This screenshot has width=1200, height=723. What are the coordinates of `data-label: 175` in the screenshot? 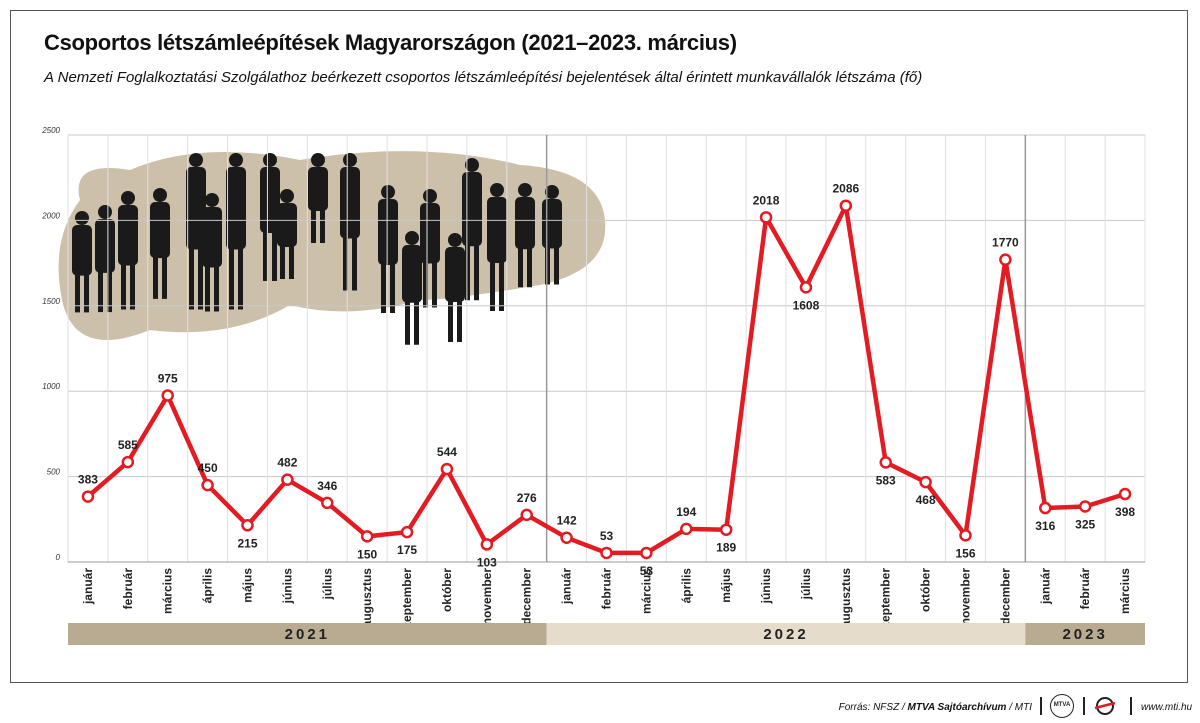 It's located at (407, 550).